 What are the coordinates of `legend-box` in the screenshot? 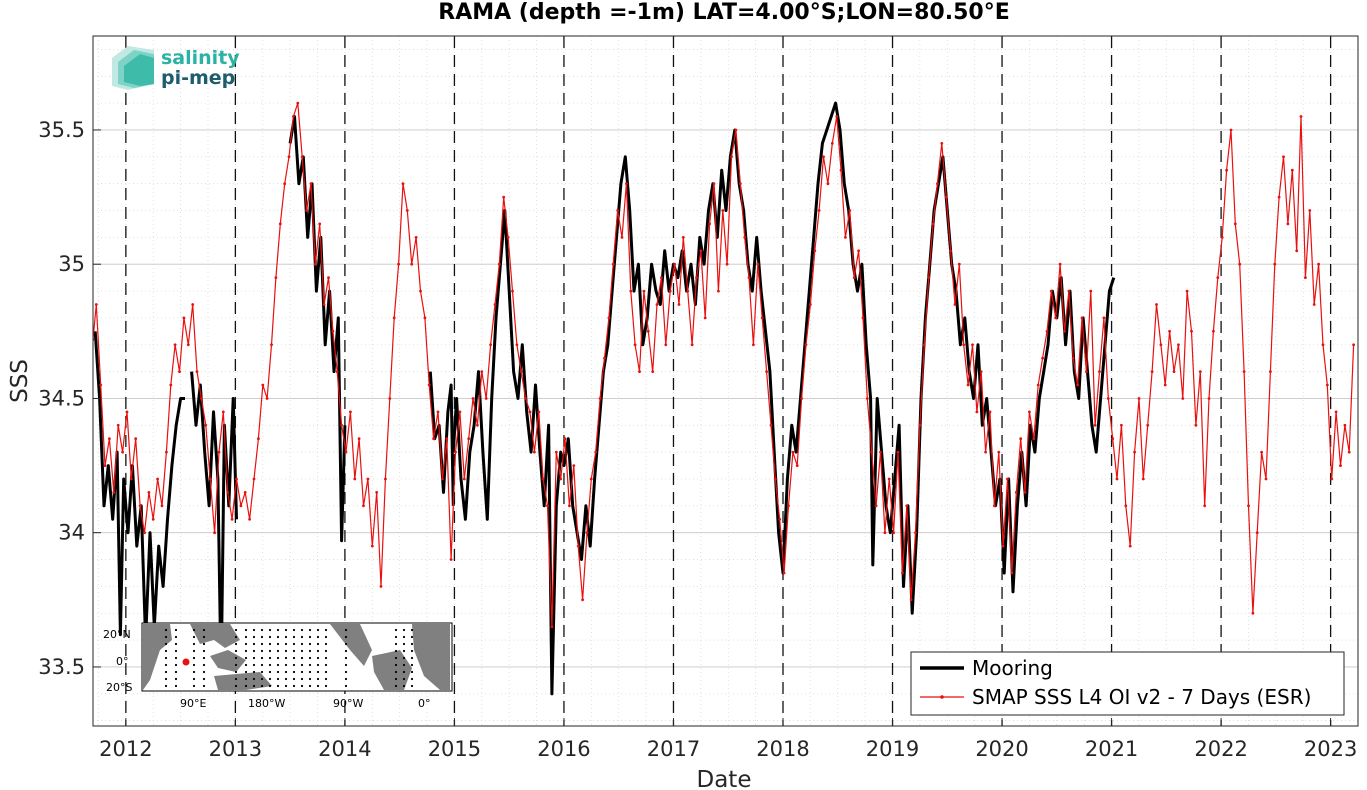 It's located at (1127, 683).